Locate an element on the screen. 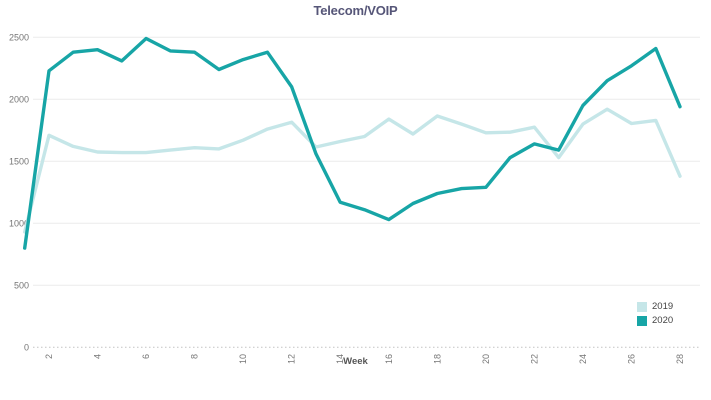 The height and width of the screenshot is (400, 711). legend-label-2019: 2019 is located at coordinates (663, 306).